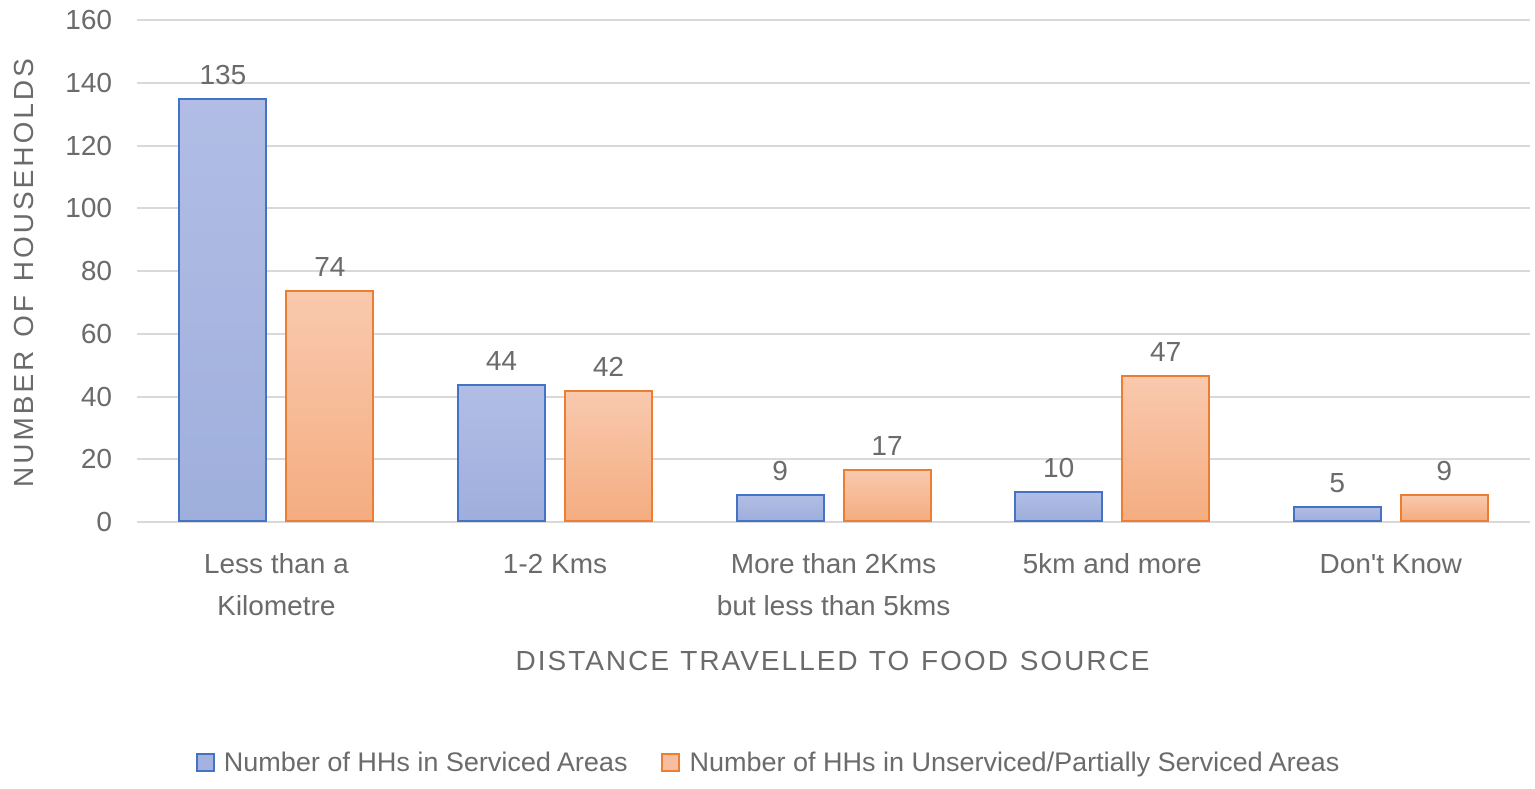 The height and width of the screenshot is (789, 1535). Describe the element at coordinates (780, 507) in the screenshot. I see `bar-serviced-more-than-2kms-but-less-than-5kms` at that location.